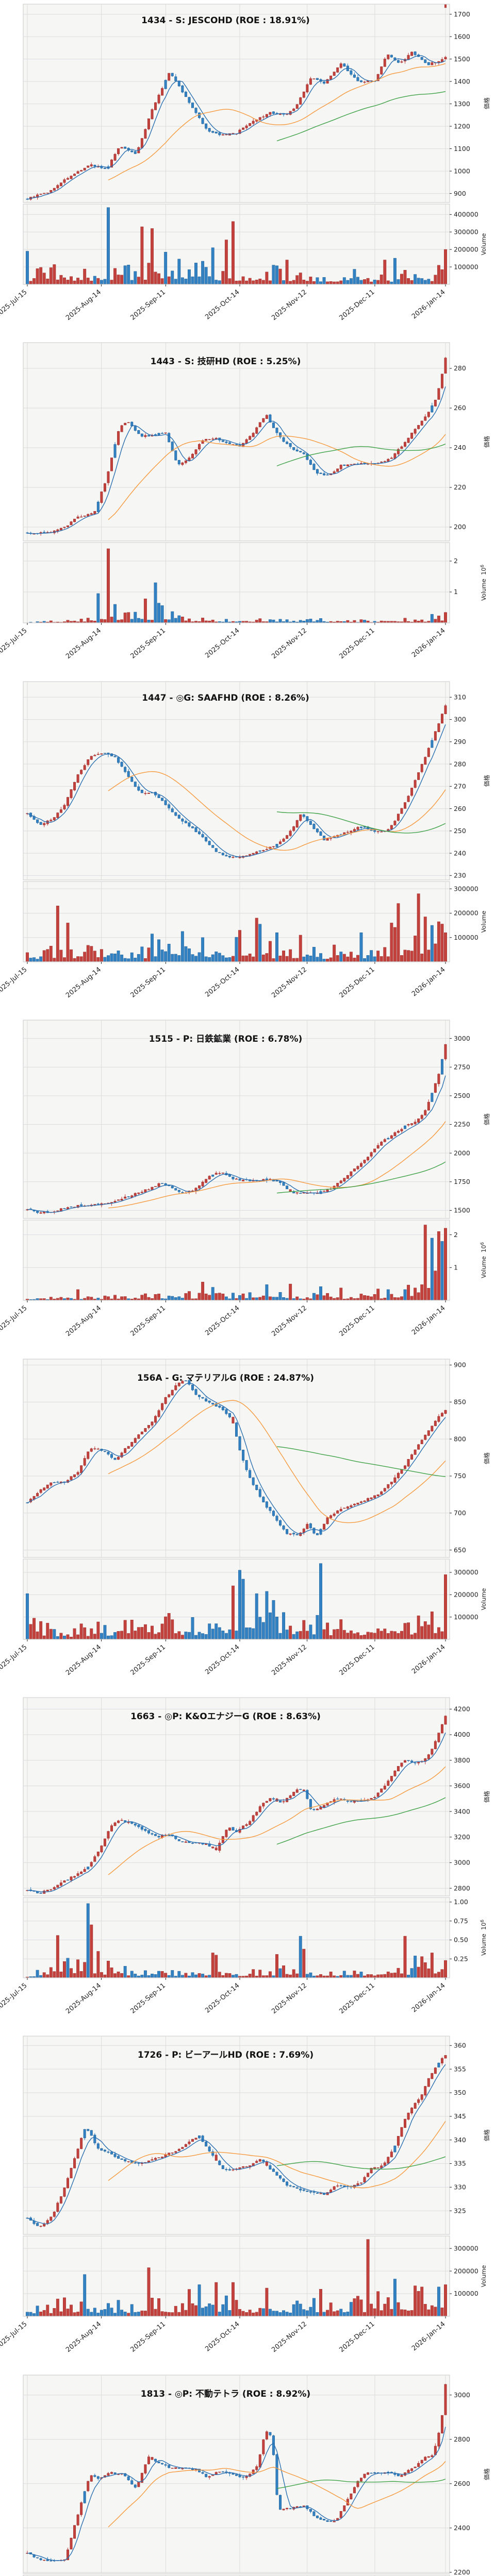  I want to click on gridlines, so click(236, 2176).